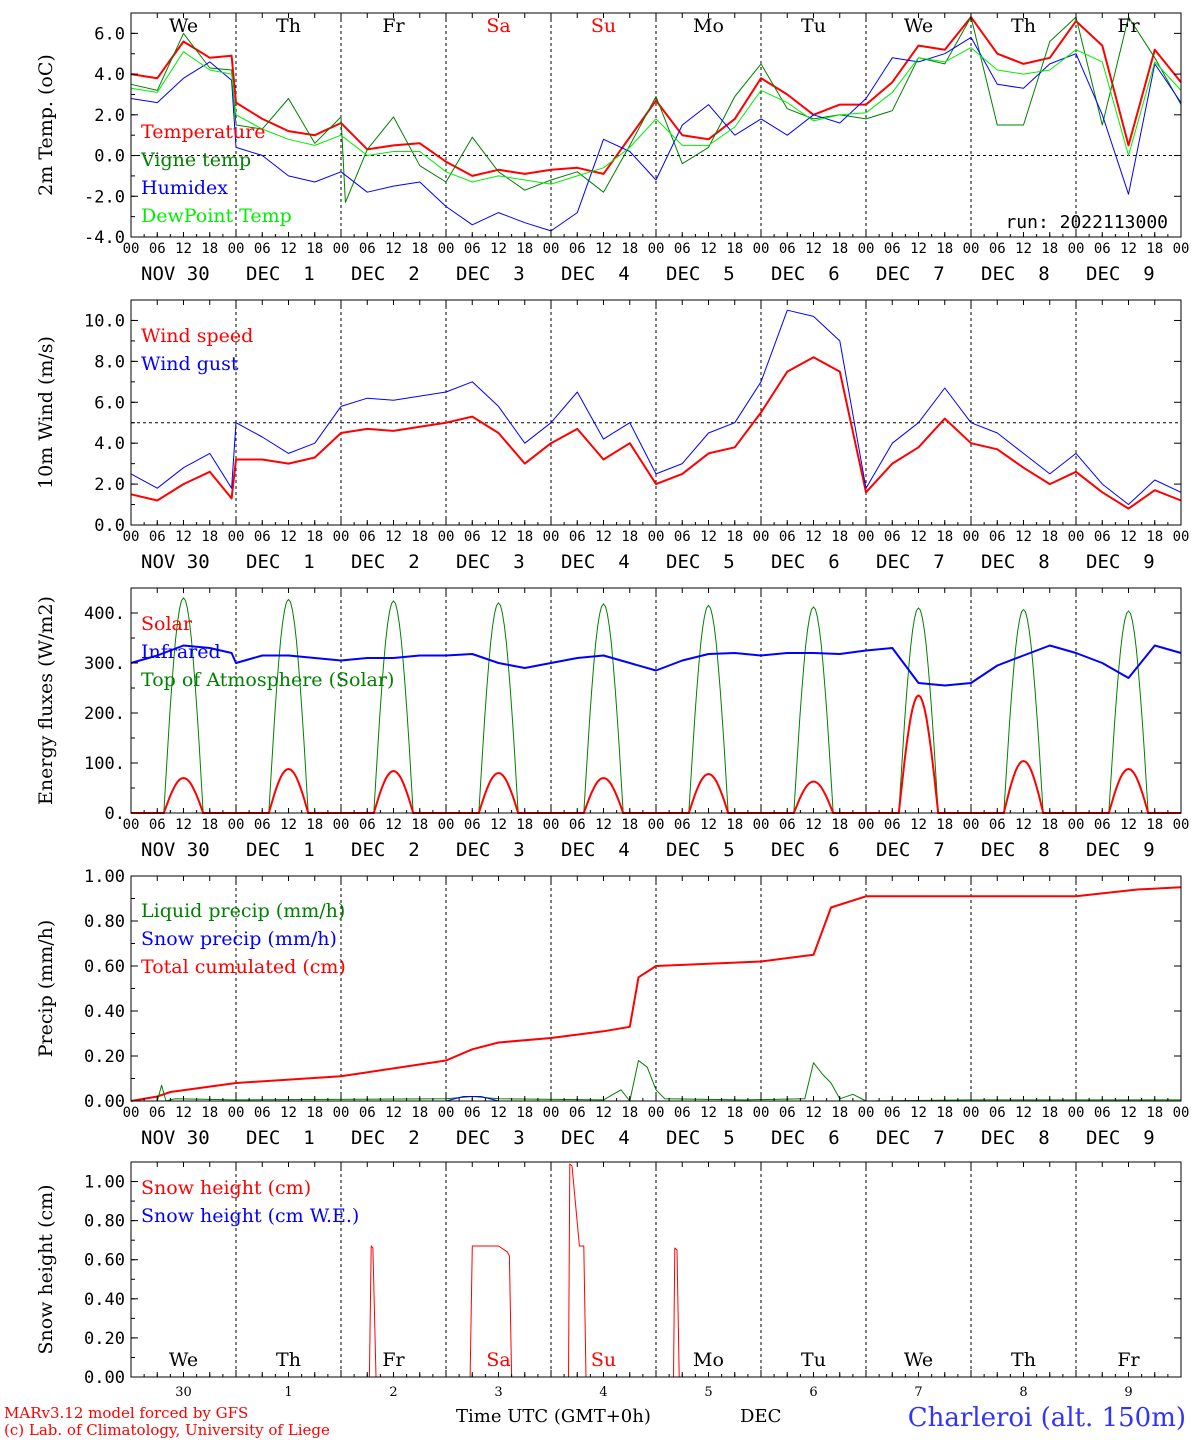 The image size is (1194, 1440). What do you see at coordinates (109, 444) in the screenshot?
I see `y-tick-label: 4.0` at bounding box center [109, 444].